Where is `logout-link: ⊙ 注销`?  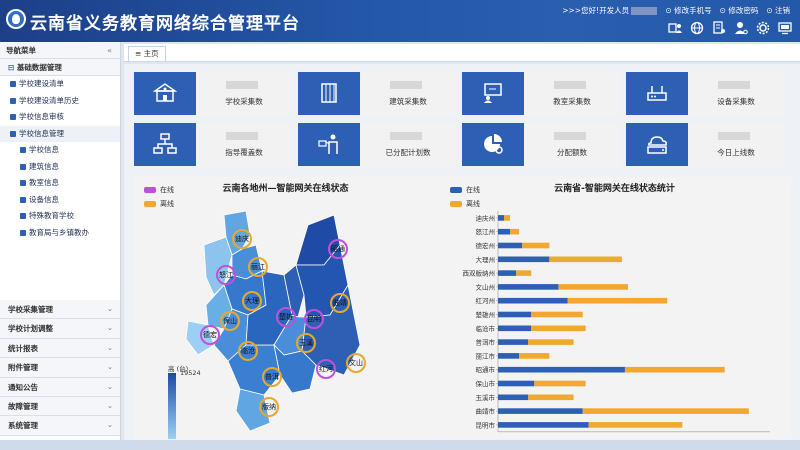 logout-link: ⊙ 注销 is located at coordinates (778, 10).